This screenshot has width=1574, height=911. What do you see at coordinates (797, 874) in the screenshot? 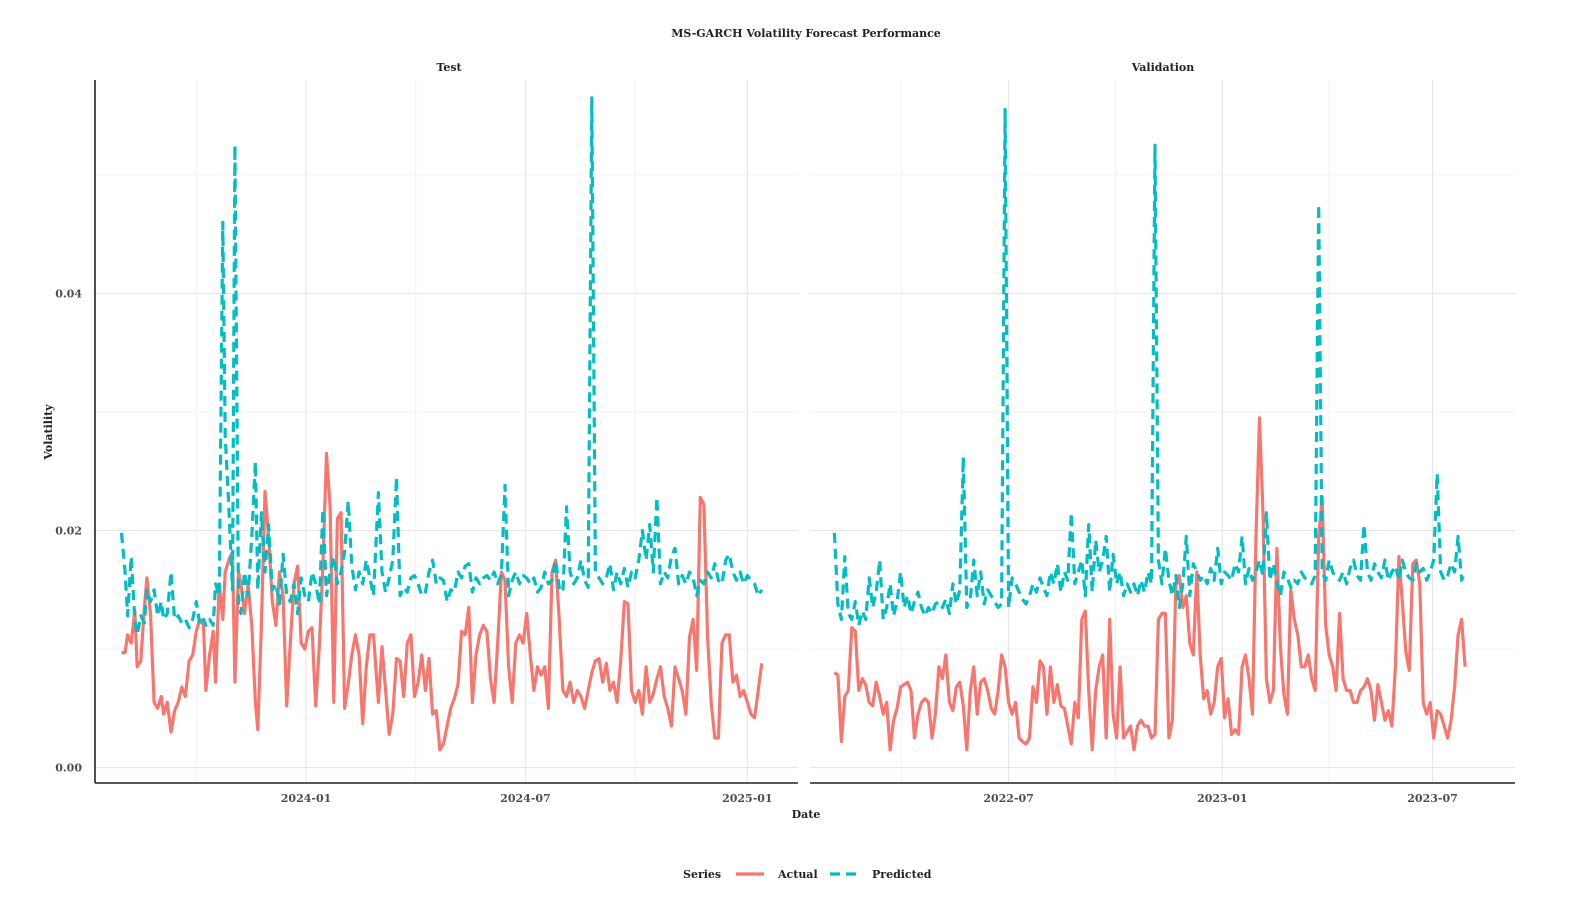
I see `legend-label-actual: Actual` at bounding box center [797, 874].